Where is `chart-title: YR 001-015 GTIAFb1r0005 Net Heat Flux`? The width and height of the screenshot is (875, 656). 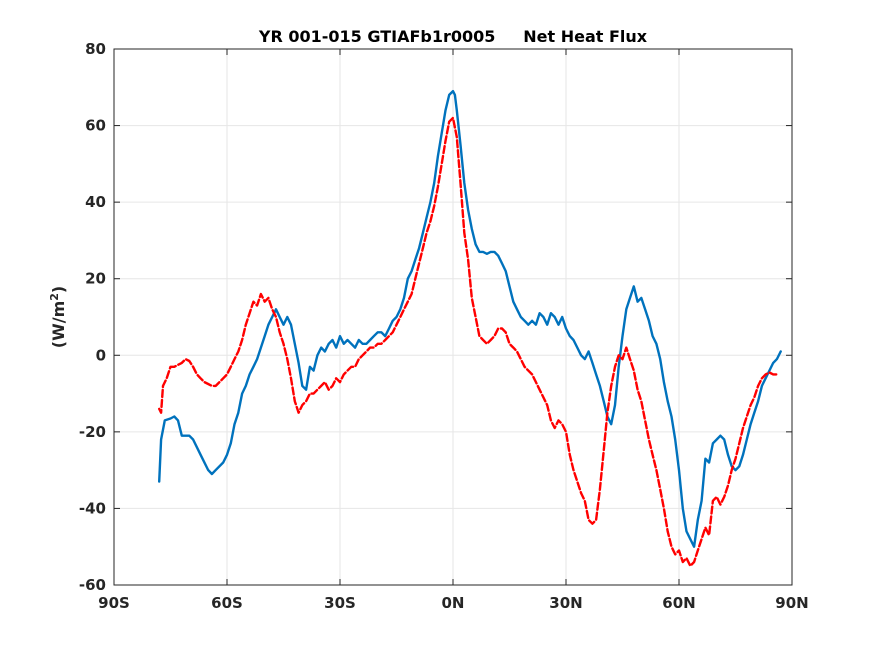 chart-title: YR 001-015 GTIAFb1r0005 Net Heat Flux is located at coordinates (453, 36).